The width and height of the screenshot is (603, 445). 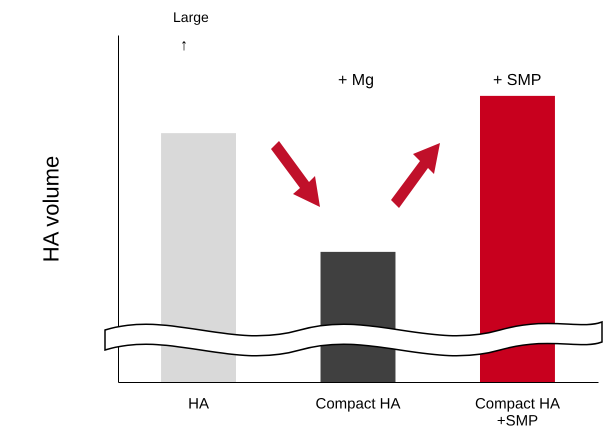 I want to click on y-axis-title: HA volume, so click(x=51, y=209).